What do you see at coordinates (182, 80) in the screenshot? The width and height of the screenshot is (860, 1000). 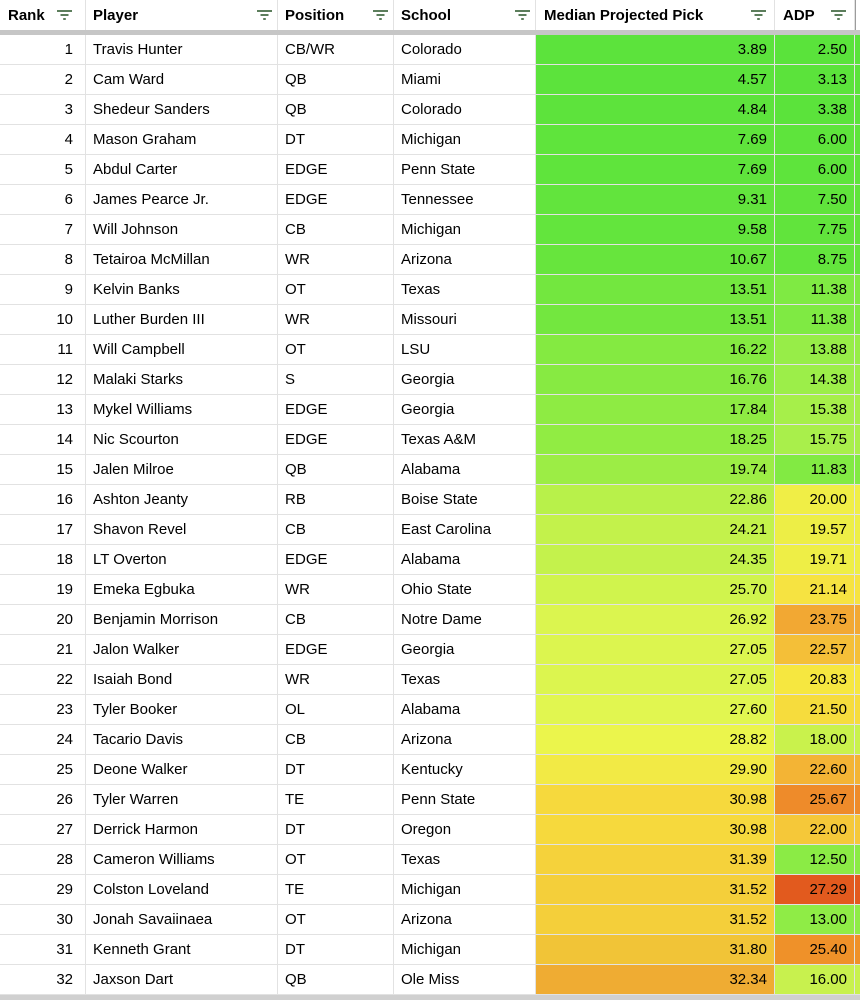 I see `cell-player: Cam Ward` at bounding box center [182, 80].